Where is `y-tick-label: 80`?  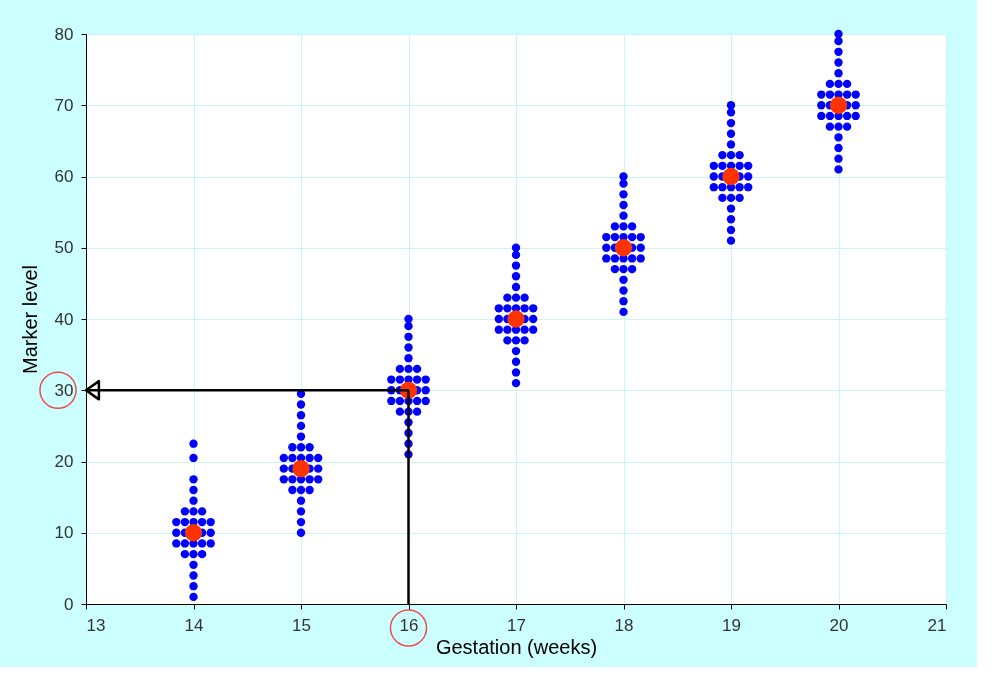 y-tick-label: 80 is located at coordinates (64, 34).